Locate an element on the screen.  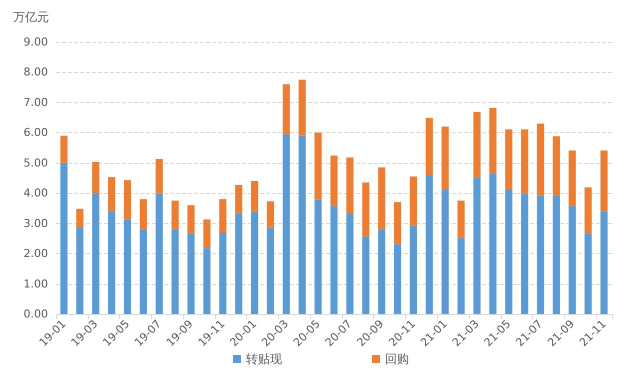
y-axis-title: 万亿元 is located at coordinates (31, 17).